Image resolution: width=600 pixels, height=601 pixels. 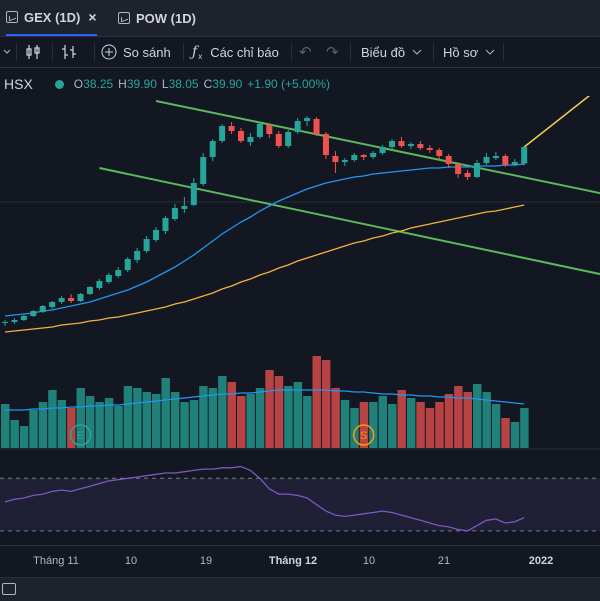 I want to click on low-value: 38.05, so click(x=183, y=84).